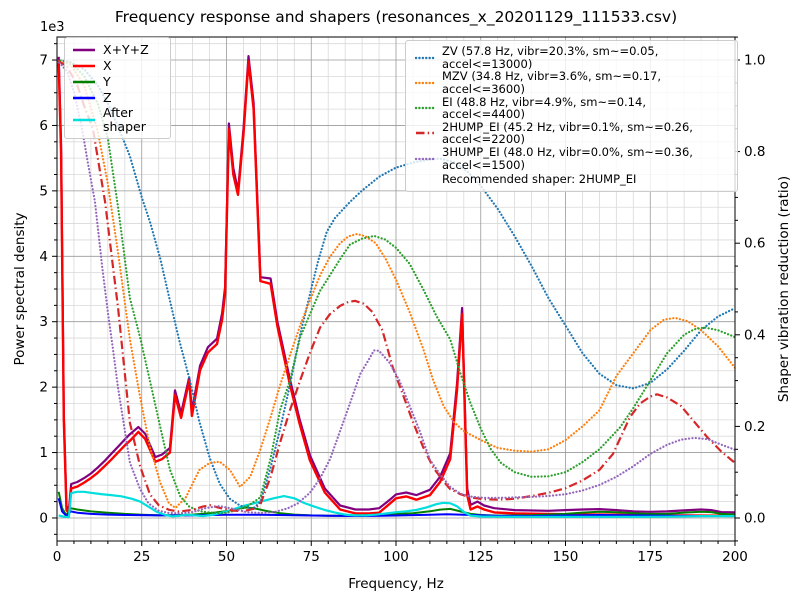  Describe the element at coordinates (566, 557) in the screenshot. I see `x-tick-label: 150` at that location.